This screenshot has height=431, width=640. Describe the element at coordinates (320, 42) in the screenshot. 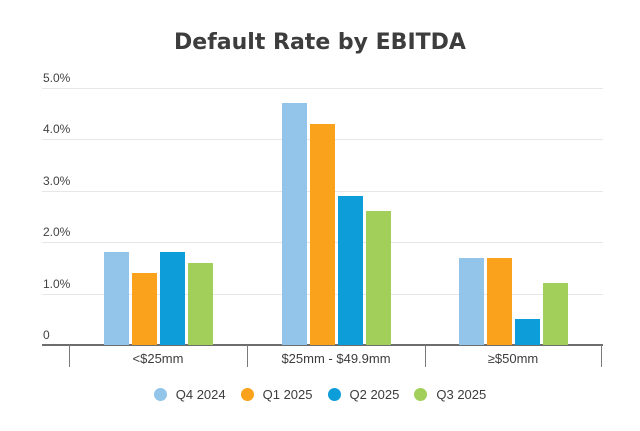

I see `chart-title: Default Rate by EBITDA` at that location.